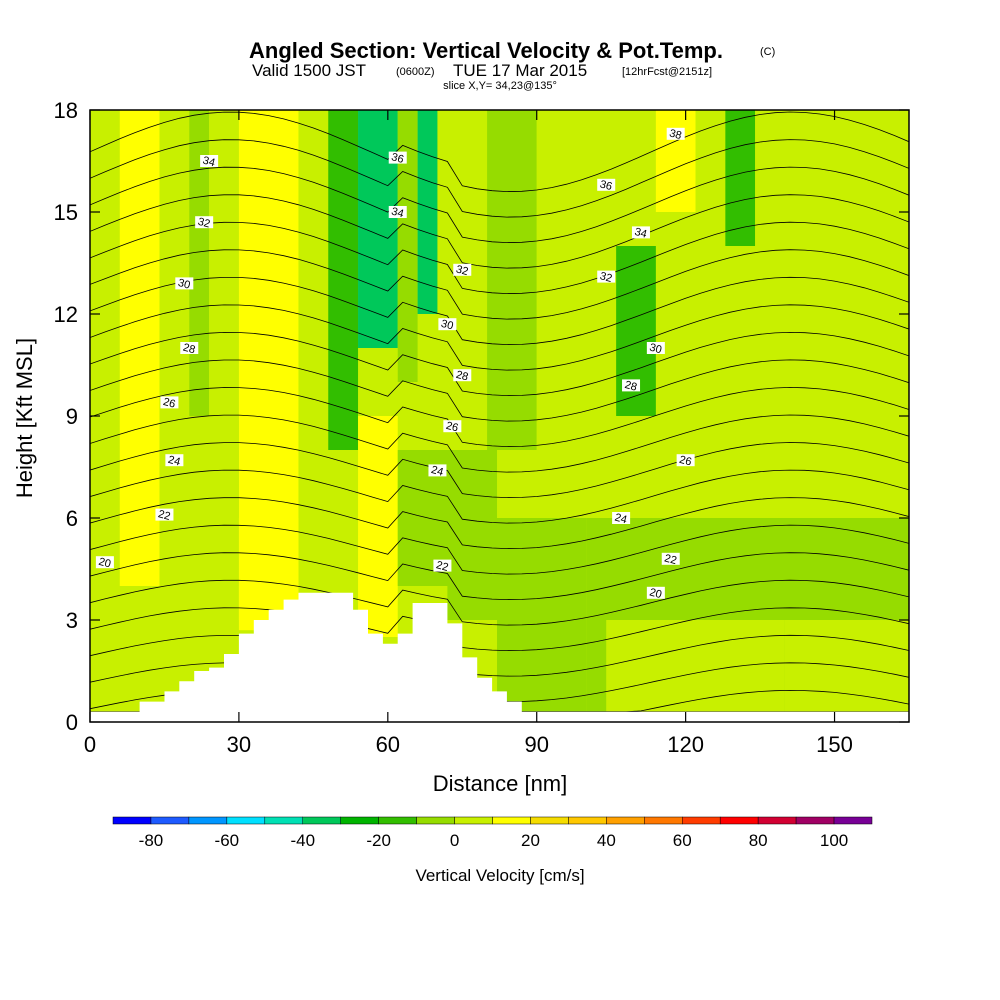 Image resolution: width=1000 pixels, height=1000 pixels. What do you see at coordinates (415, 72) in the screenshot?
I see `chart-subtitle-utc: (0600Z)` at bounding box center [415, 72].